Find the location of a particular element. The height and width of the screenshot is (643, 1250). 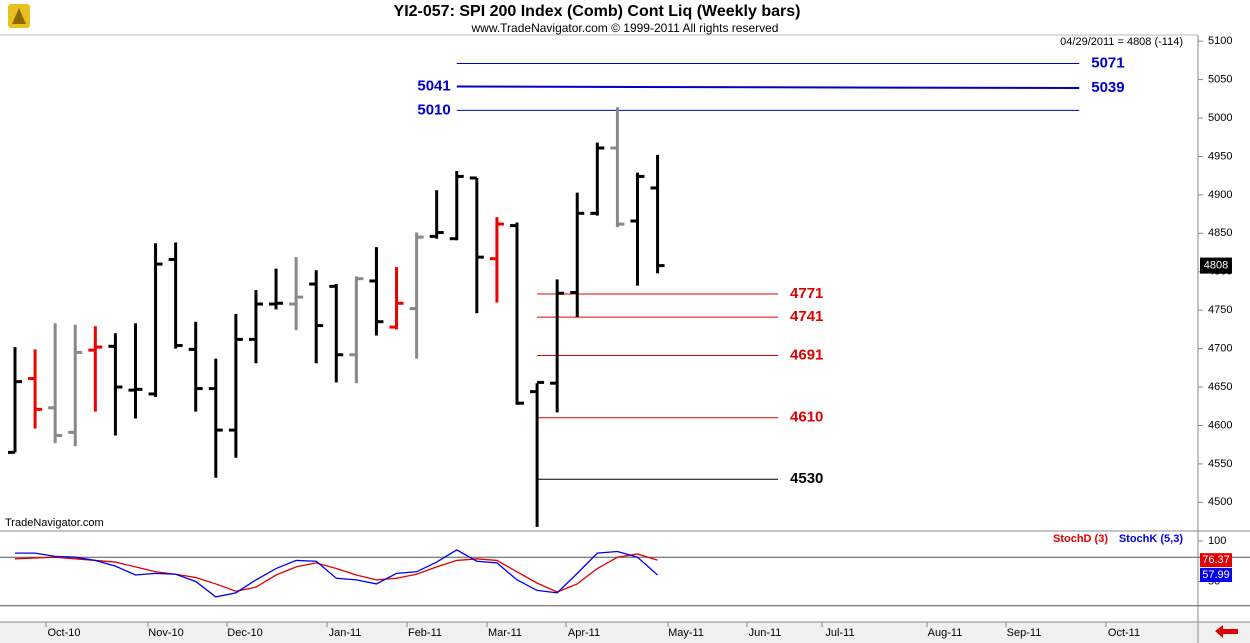

last-value-label: 76.37 is located at coordinates (1216, 560).